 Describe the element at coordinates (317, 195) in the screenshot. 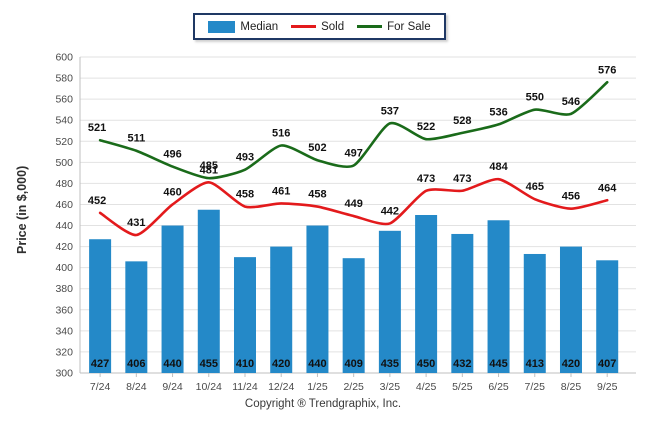

I see `line-value-label: 458` at that location.